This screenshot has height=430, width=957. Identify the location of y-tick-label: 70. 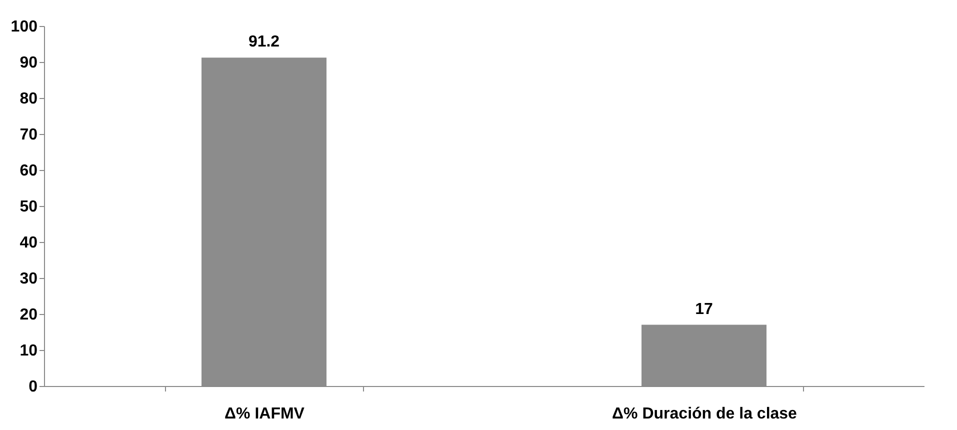
(29, 135).